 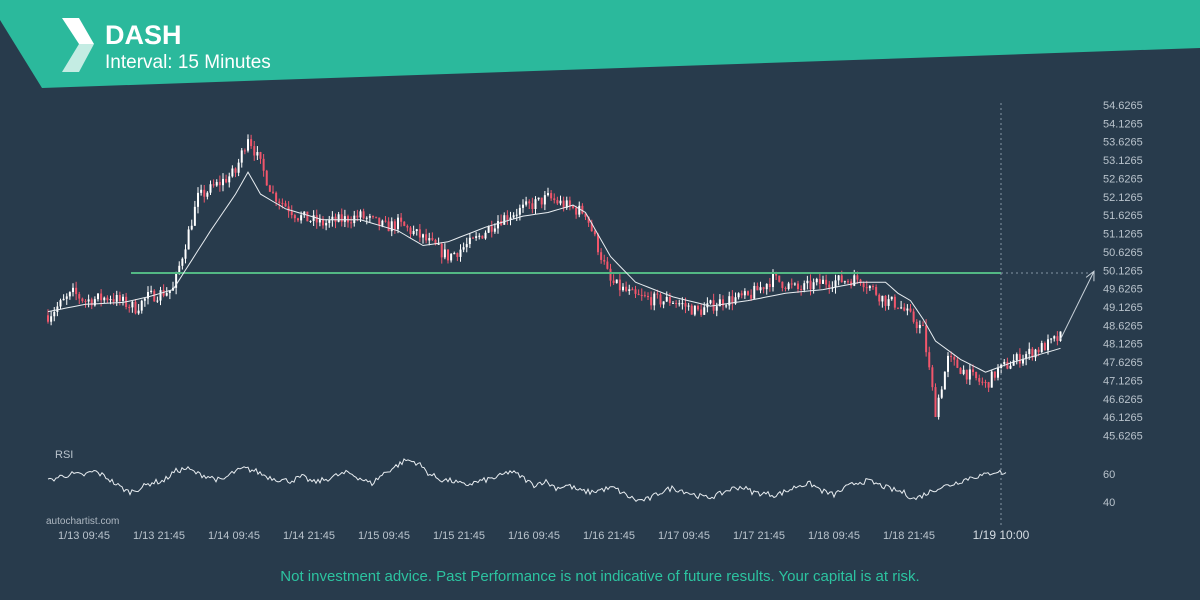 What do you see at coordinates (1123, 345) in the screenshot?
I see `y-tick-label: 48.1265` at bounding box center [1123, 345].